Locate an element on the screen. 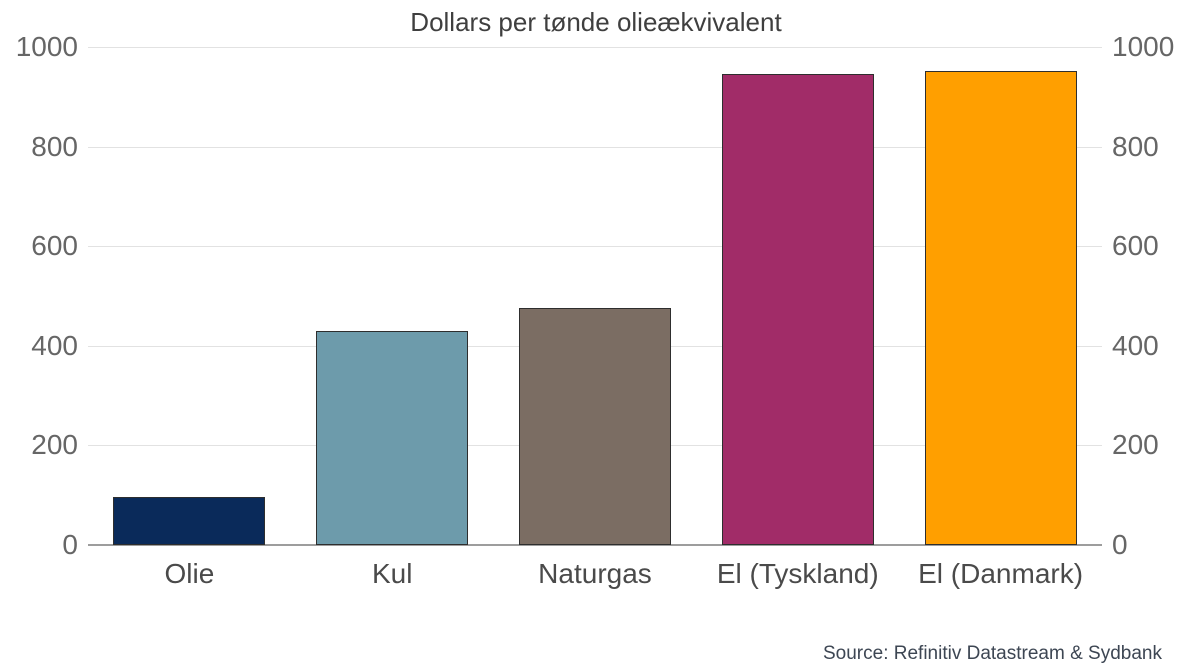 The width and height of the screenshot is (1192, 669). x-category-label-el-danmark: El (Danmark) is located at coordinates (1001, 573).